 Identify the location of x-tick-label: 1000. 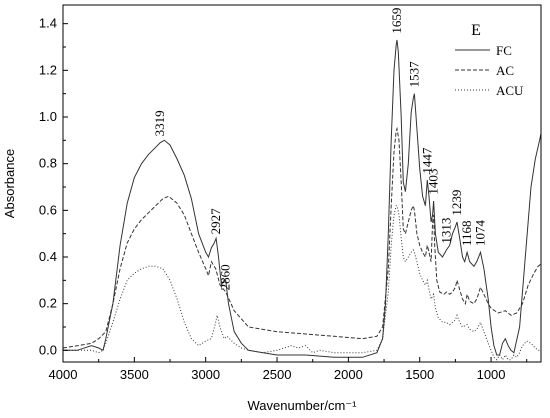
(491, 374).